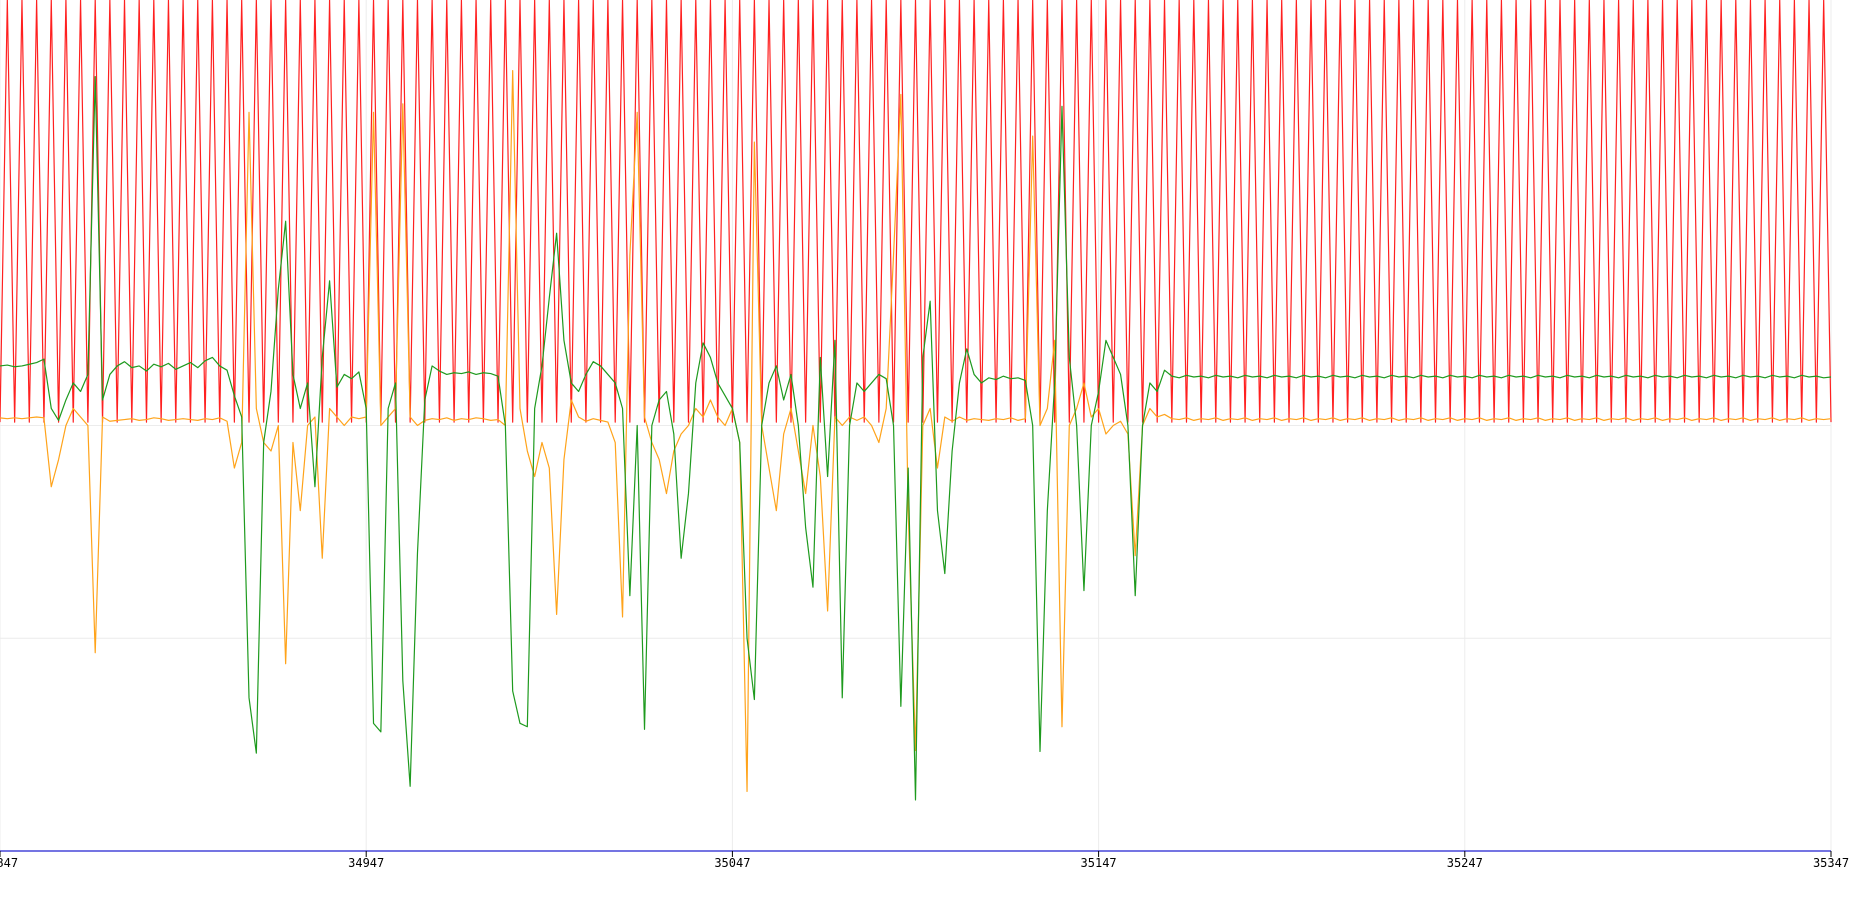 Image resolution: width=1852 pixels, height=900 pixels. Describe the element at coordinates (1099, 863) in the screenshot. I see `x-tick-label: 35147` at that location.